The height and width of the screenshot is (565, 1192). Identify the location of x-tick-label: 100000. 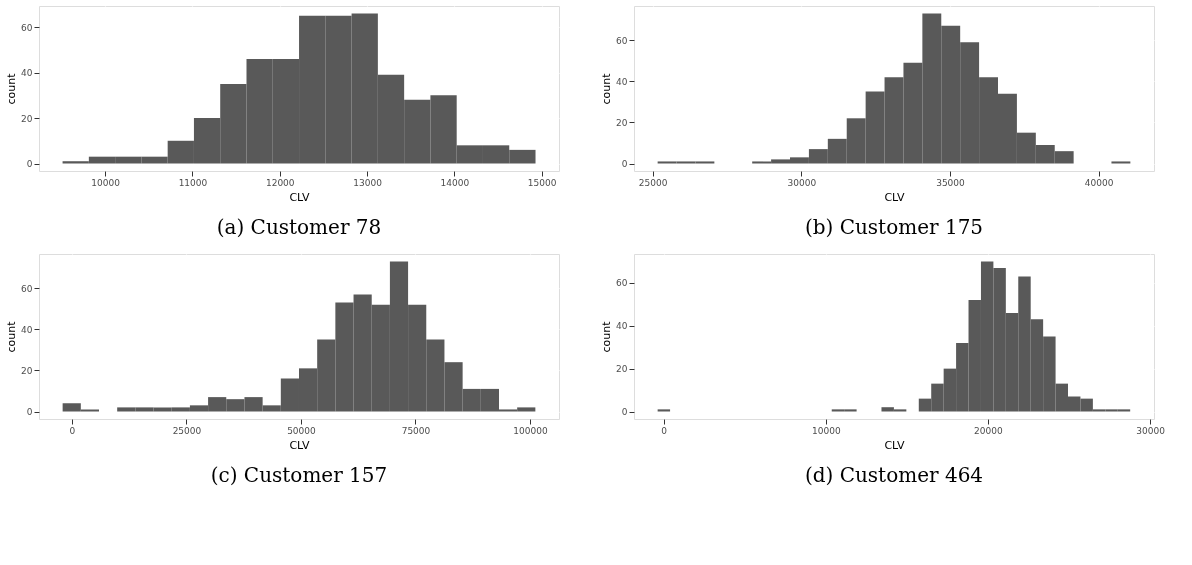
(530, 430).